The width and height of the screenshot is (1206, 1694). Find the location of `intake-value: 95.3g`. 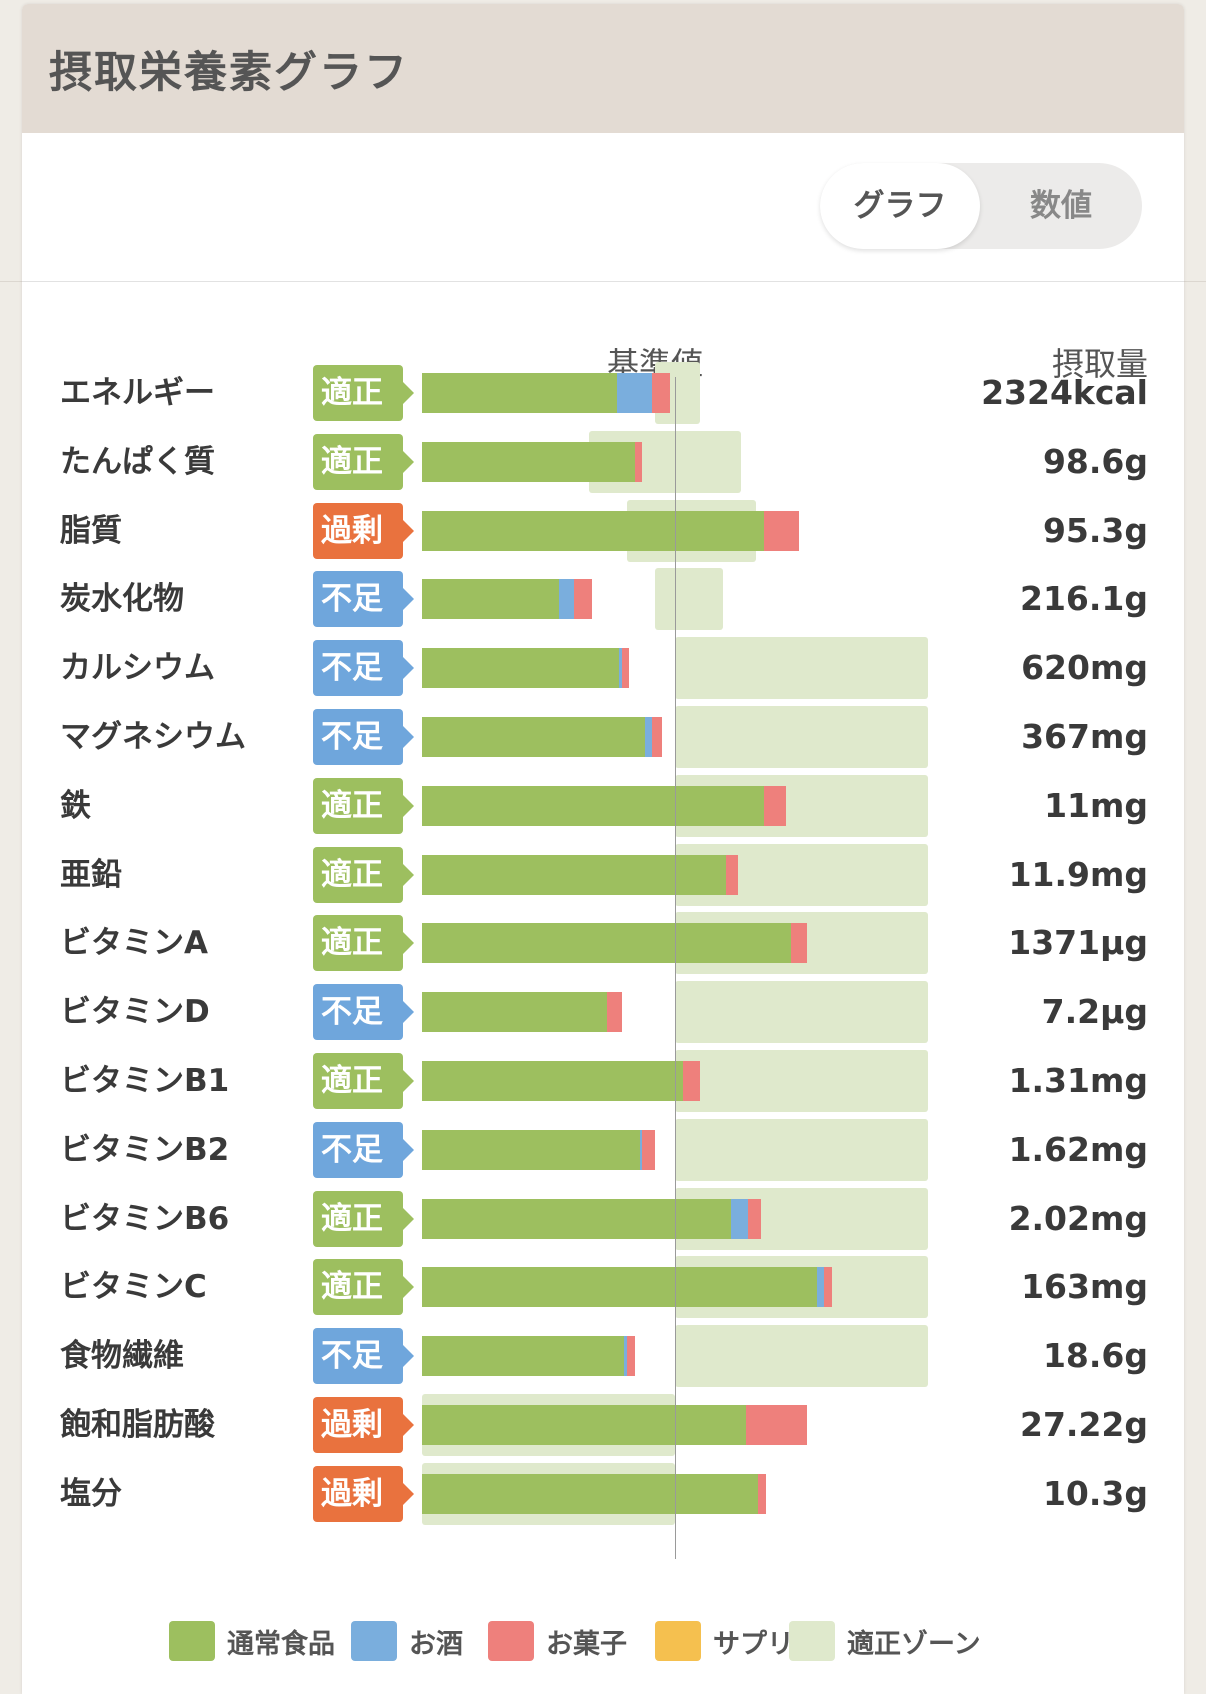

intake-value: 95.3g is located at coordinates (1095, 530).